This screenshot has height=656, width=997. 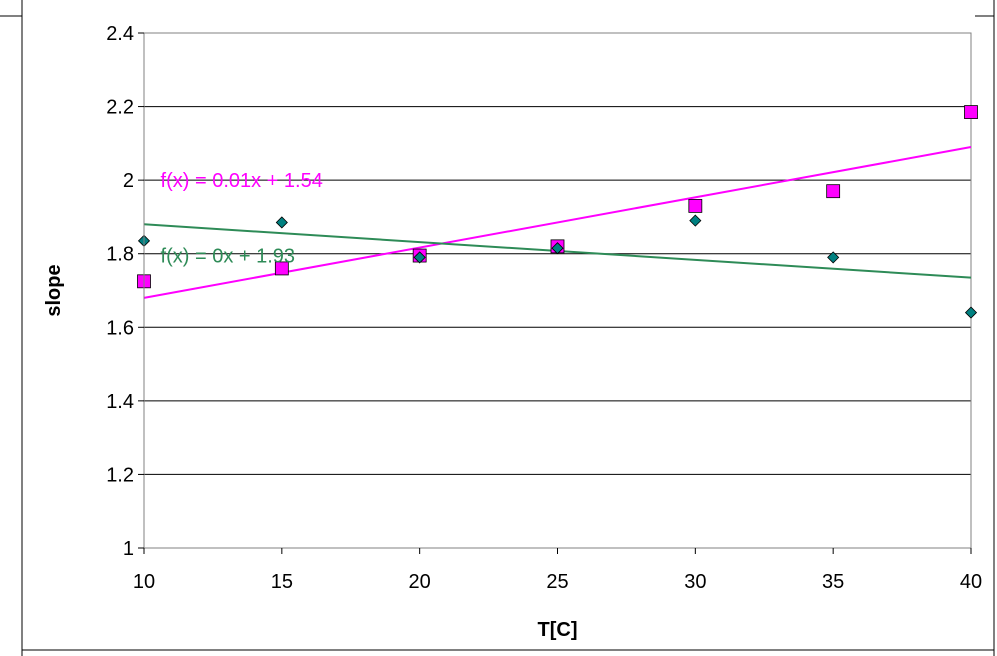 I want to click on x-tick-label-6: 40, so click(x=971, y=582).